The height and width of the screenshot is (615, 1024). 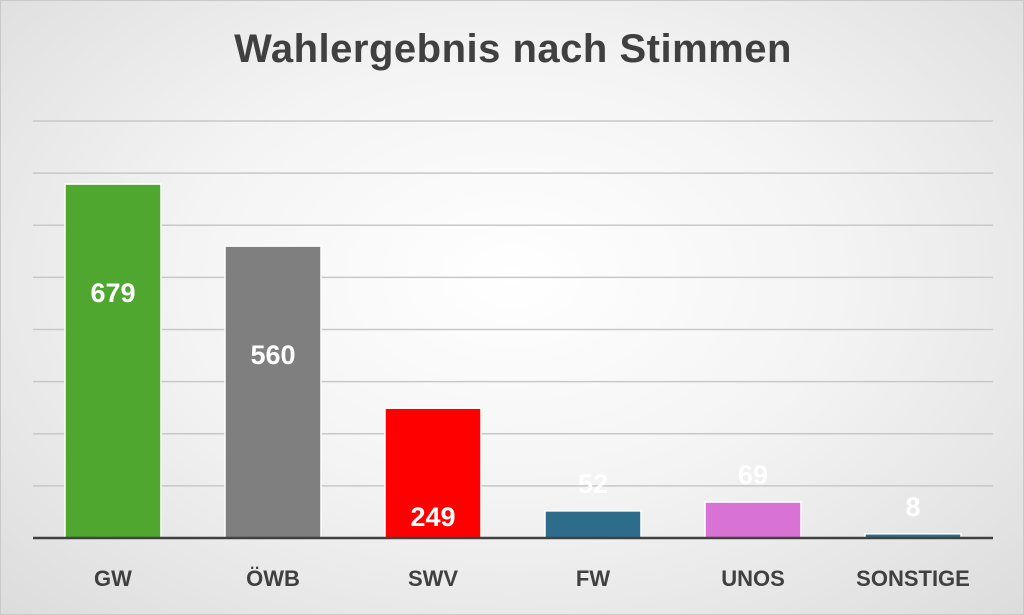 I want to click on bar-swv, so click(x=433, y=473).